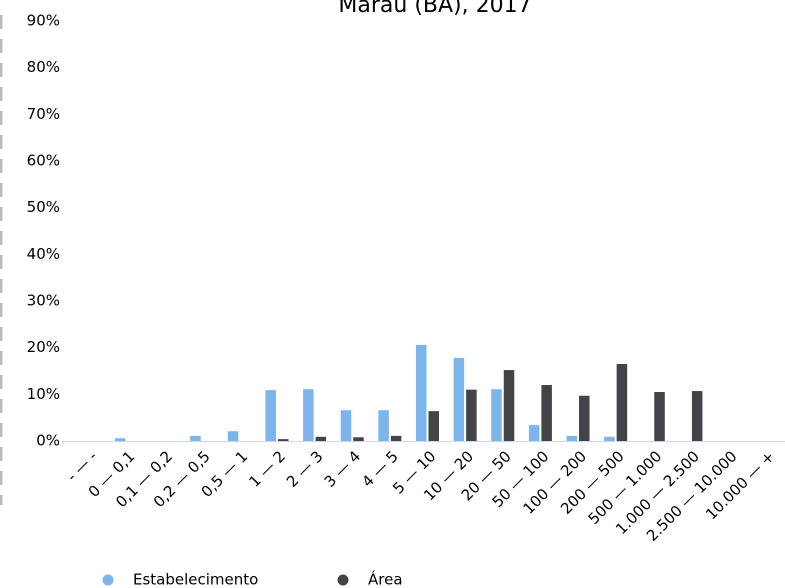 Image resolution: width=785 pixels, height=588 pixels. What do you see at coordinates (195, 579) in the screenshot?
I see `legend-label: Estabelecimento` at bounding box center [195, 579].